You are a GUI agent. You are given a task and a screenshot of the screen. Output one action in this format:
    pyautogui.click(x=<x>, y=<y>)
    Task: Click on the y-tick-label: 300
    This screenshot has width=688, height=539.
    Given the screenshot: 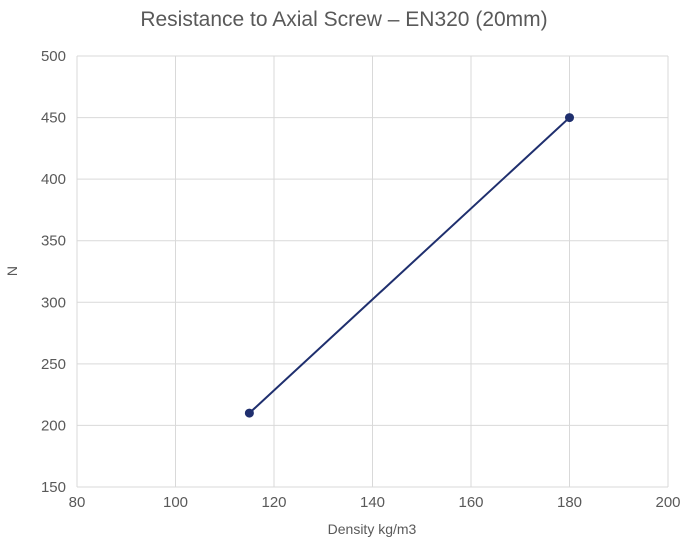 What is the action you would take?
    pyautogui.click(x=53, y=302)
    